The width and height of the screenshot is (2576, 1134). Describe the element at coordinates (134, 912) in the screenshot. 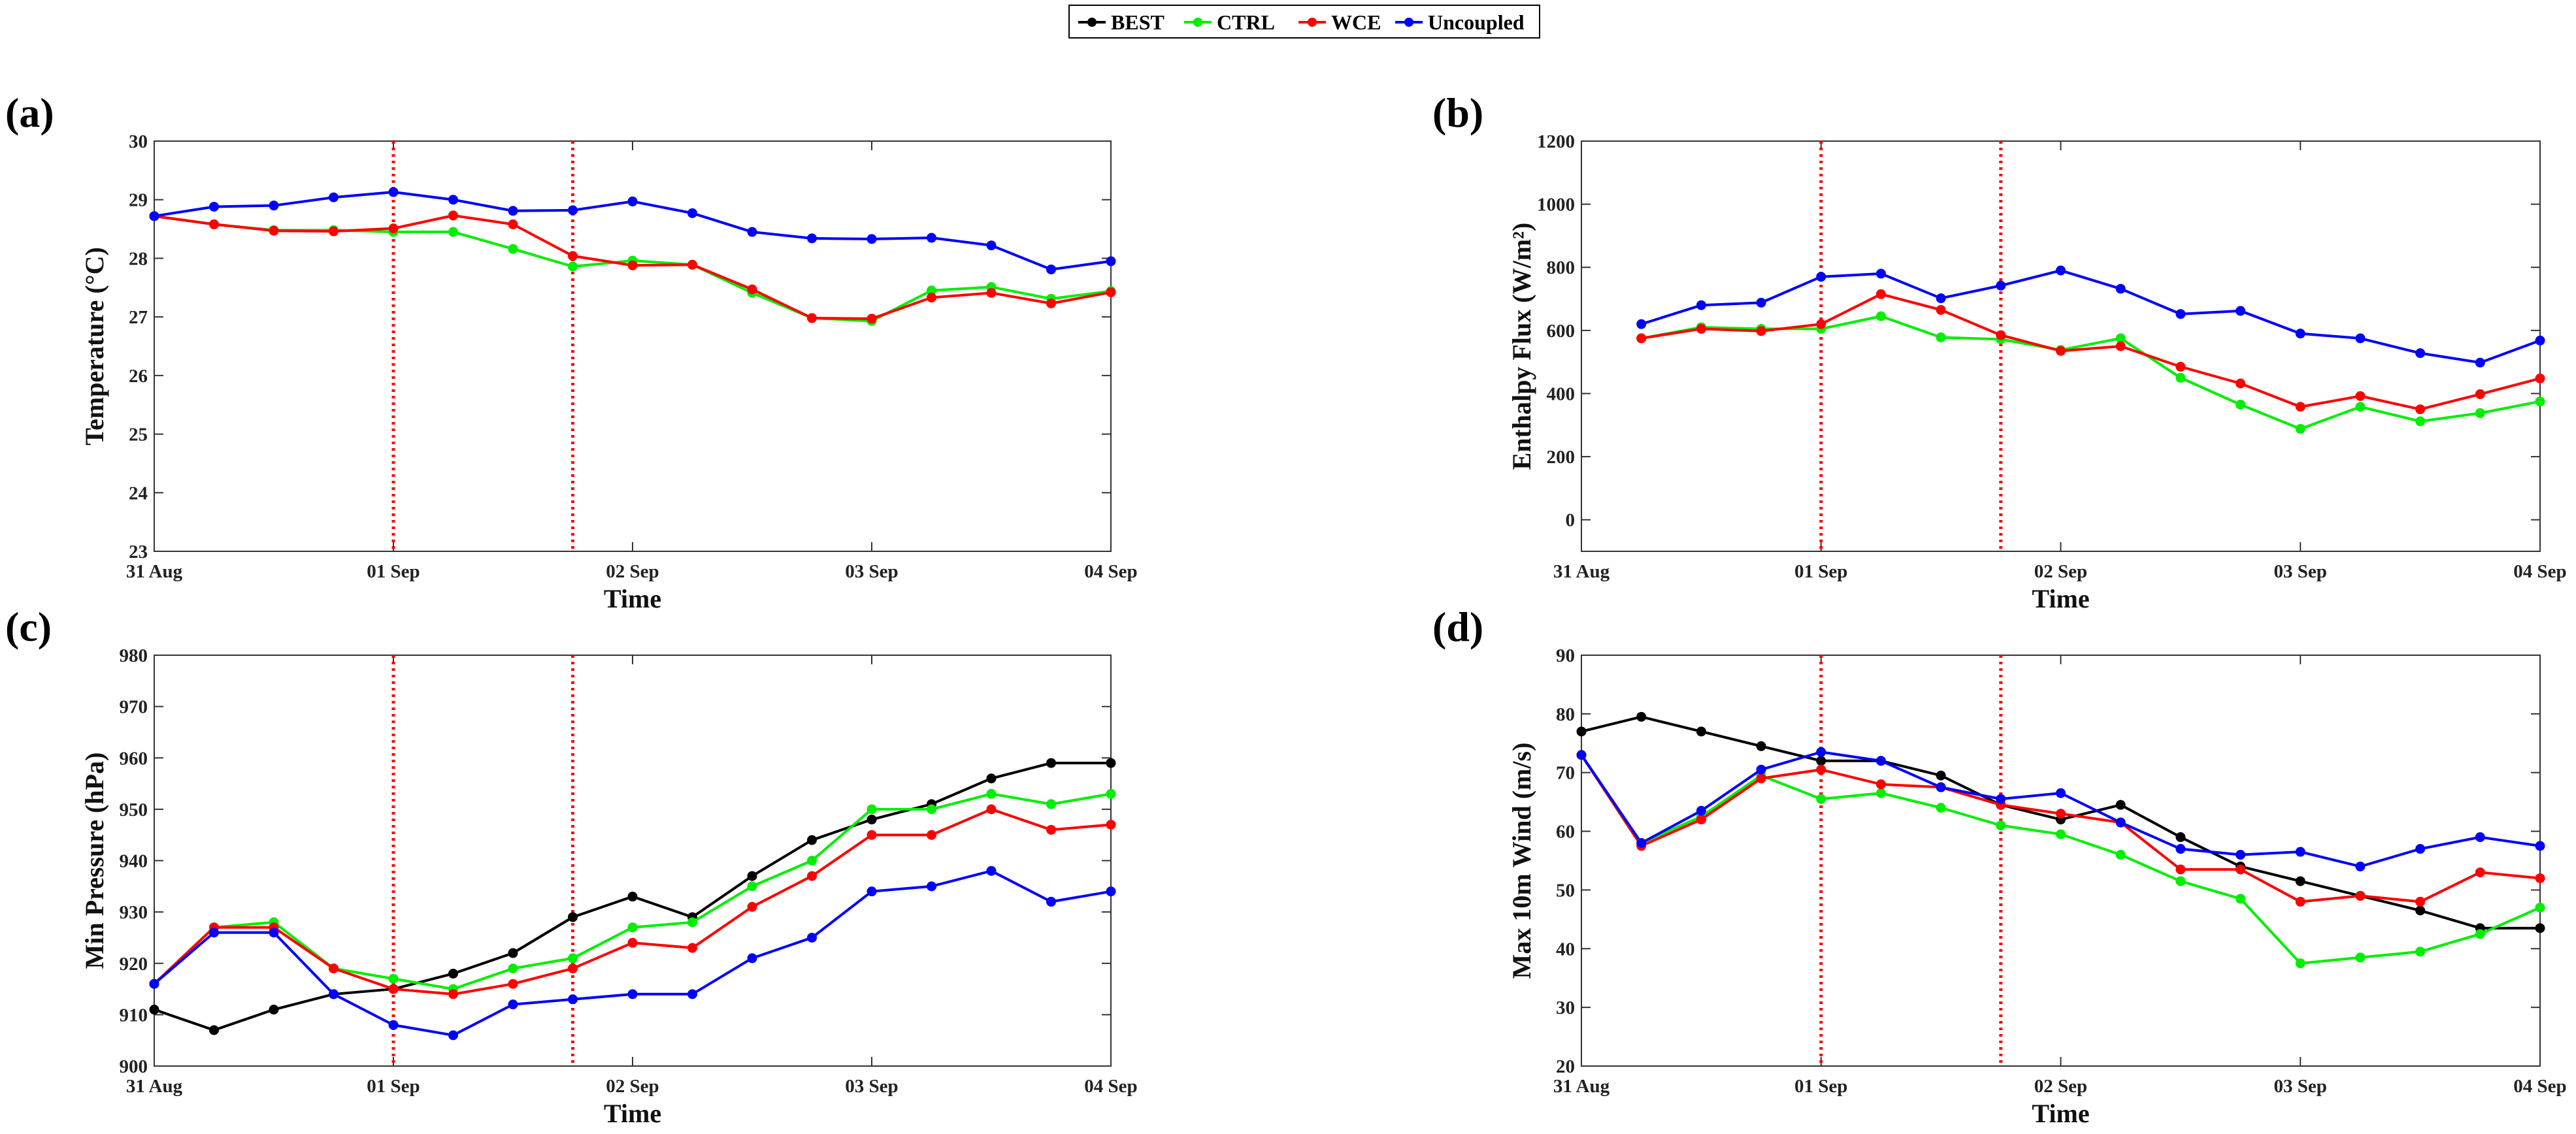

I see `y-tick-label: 930` at that location.